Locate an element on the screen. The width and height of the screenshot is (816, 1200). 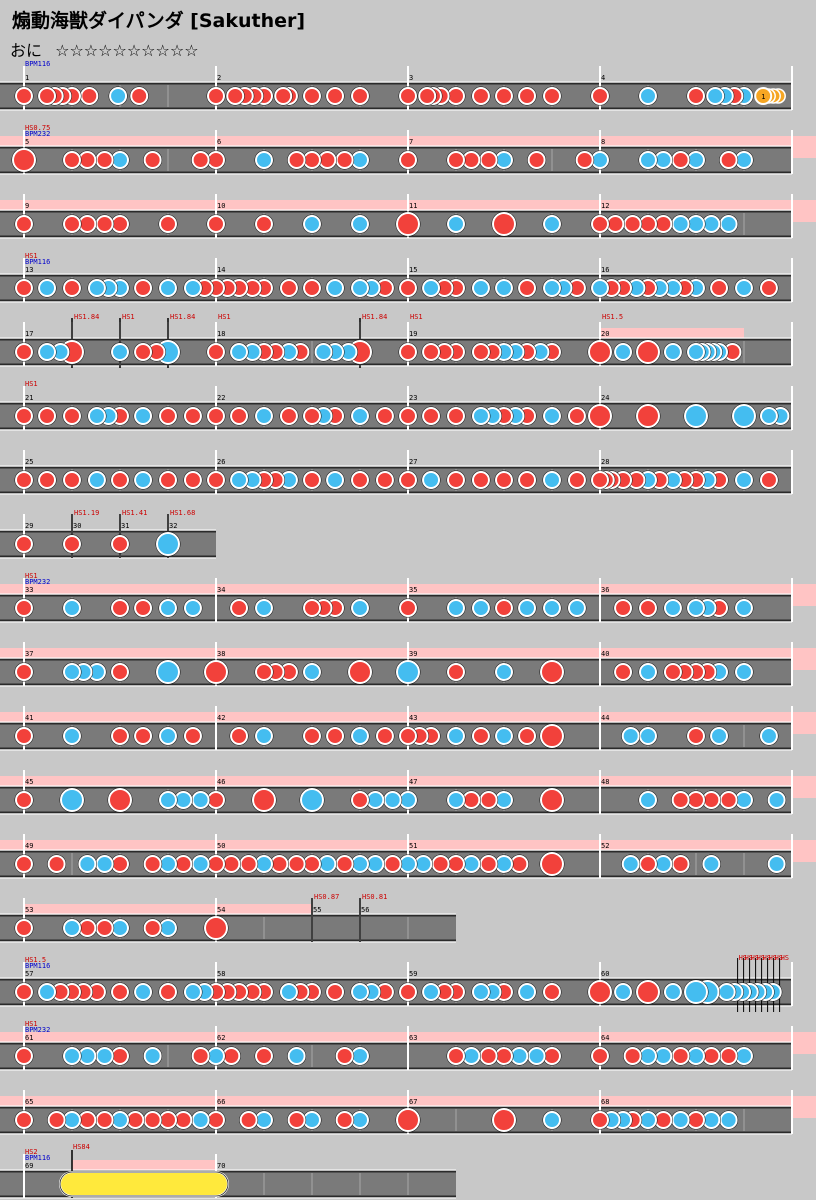
measure-number: 19 is located at coordinates (413, 334).